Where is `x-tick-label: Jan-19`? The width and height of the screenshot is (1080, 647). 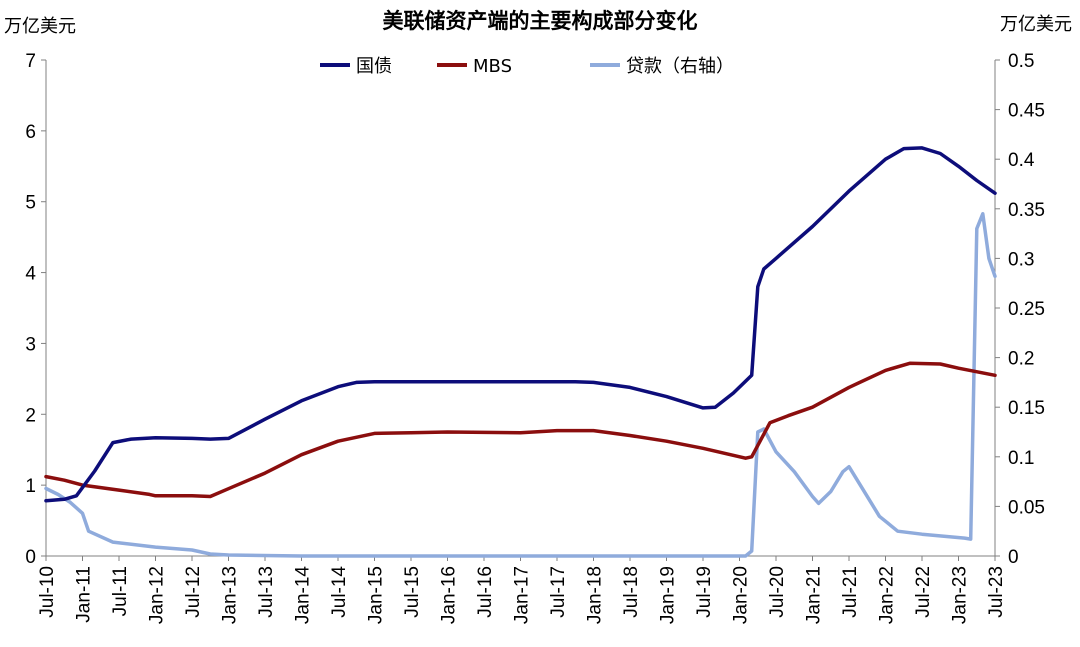 x-tick-label: Jan-19 is located at coordinates (668, 595).